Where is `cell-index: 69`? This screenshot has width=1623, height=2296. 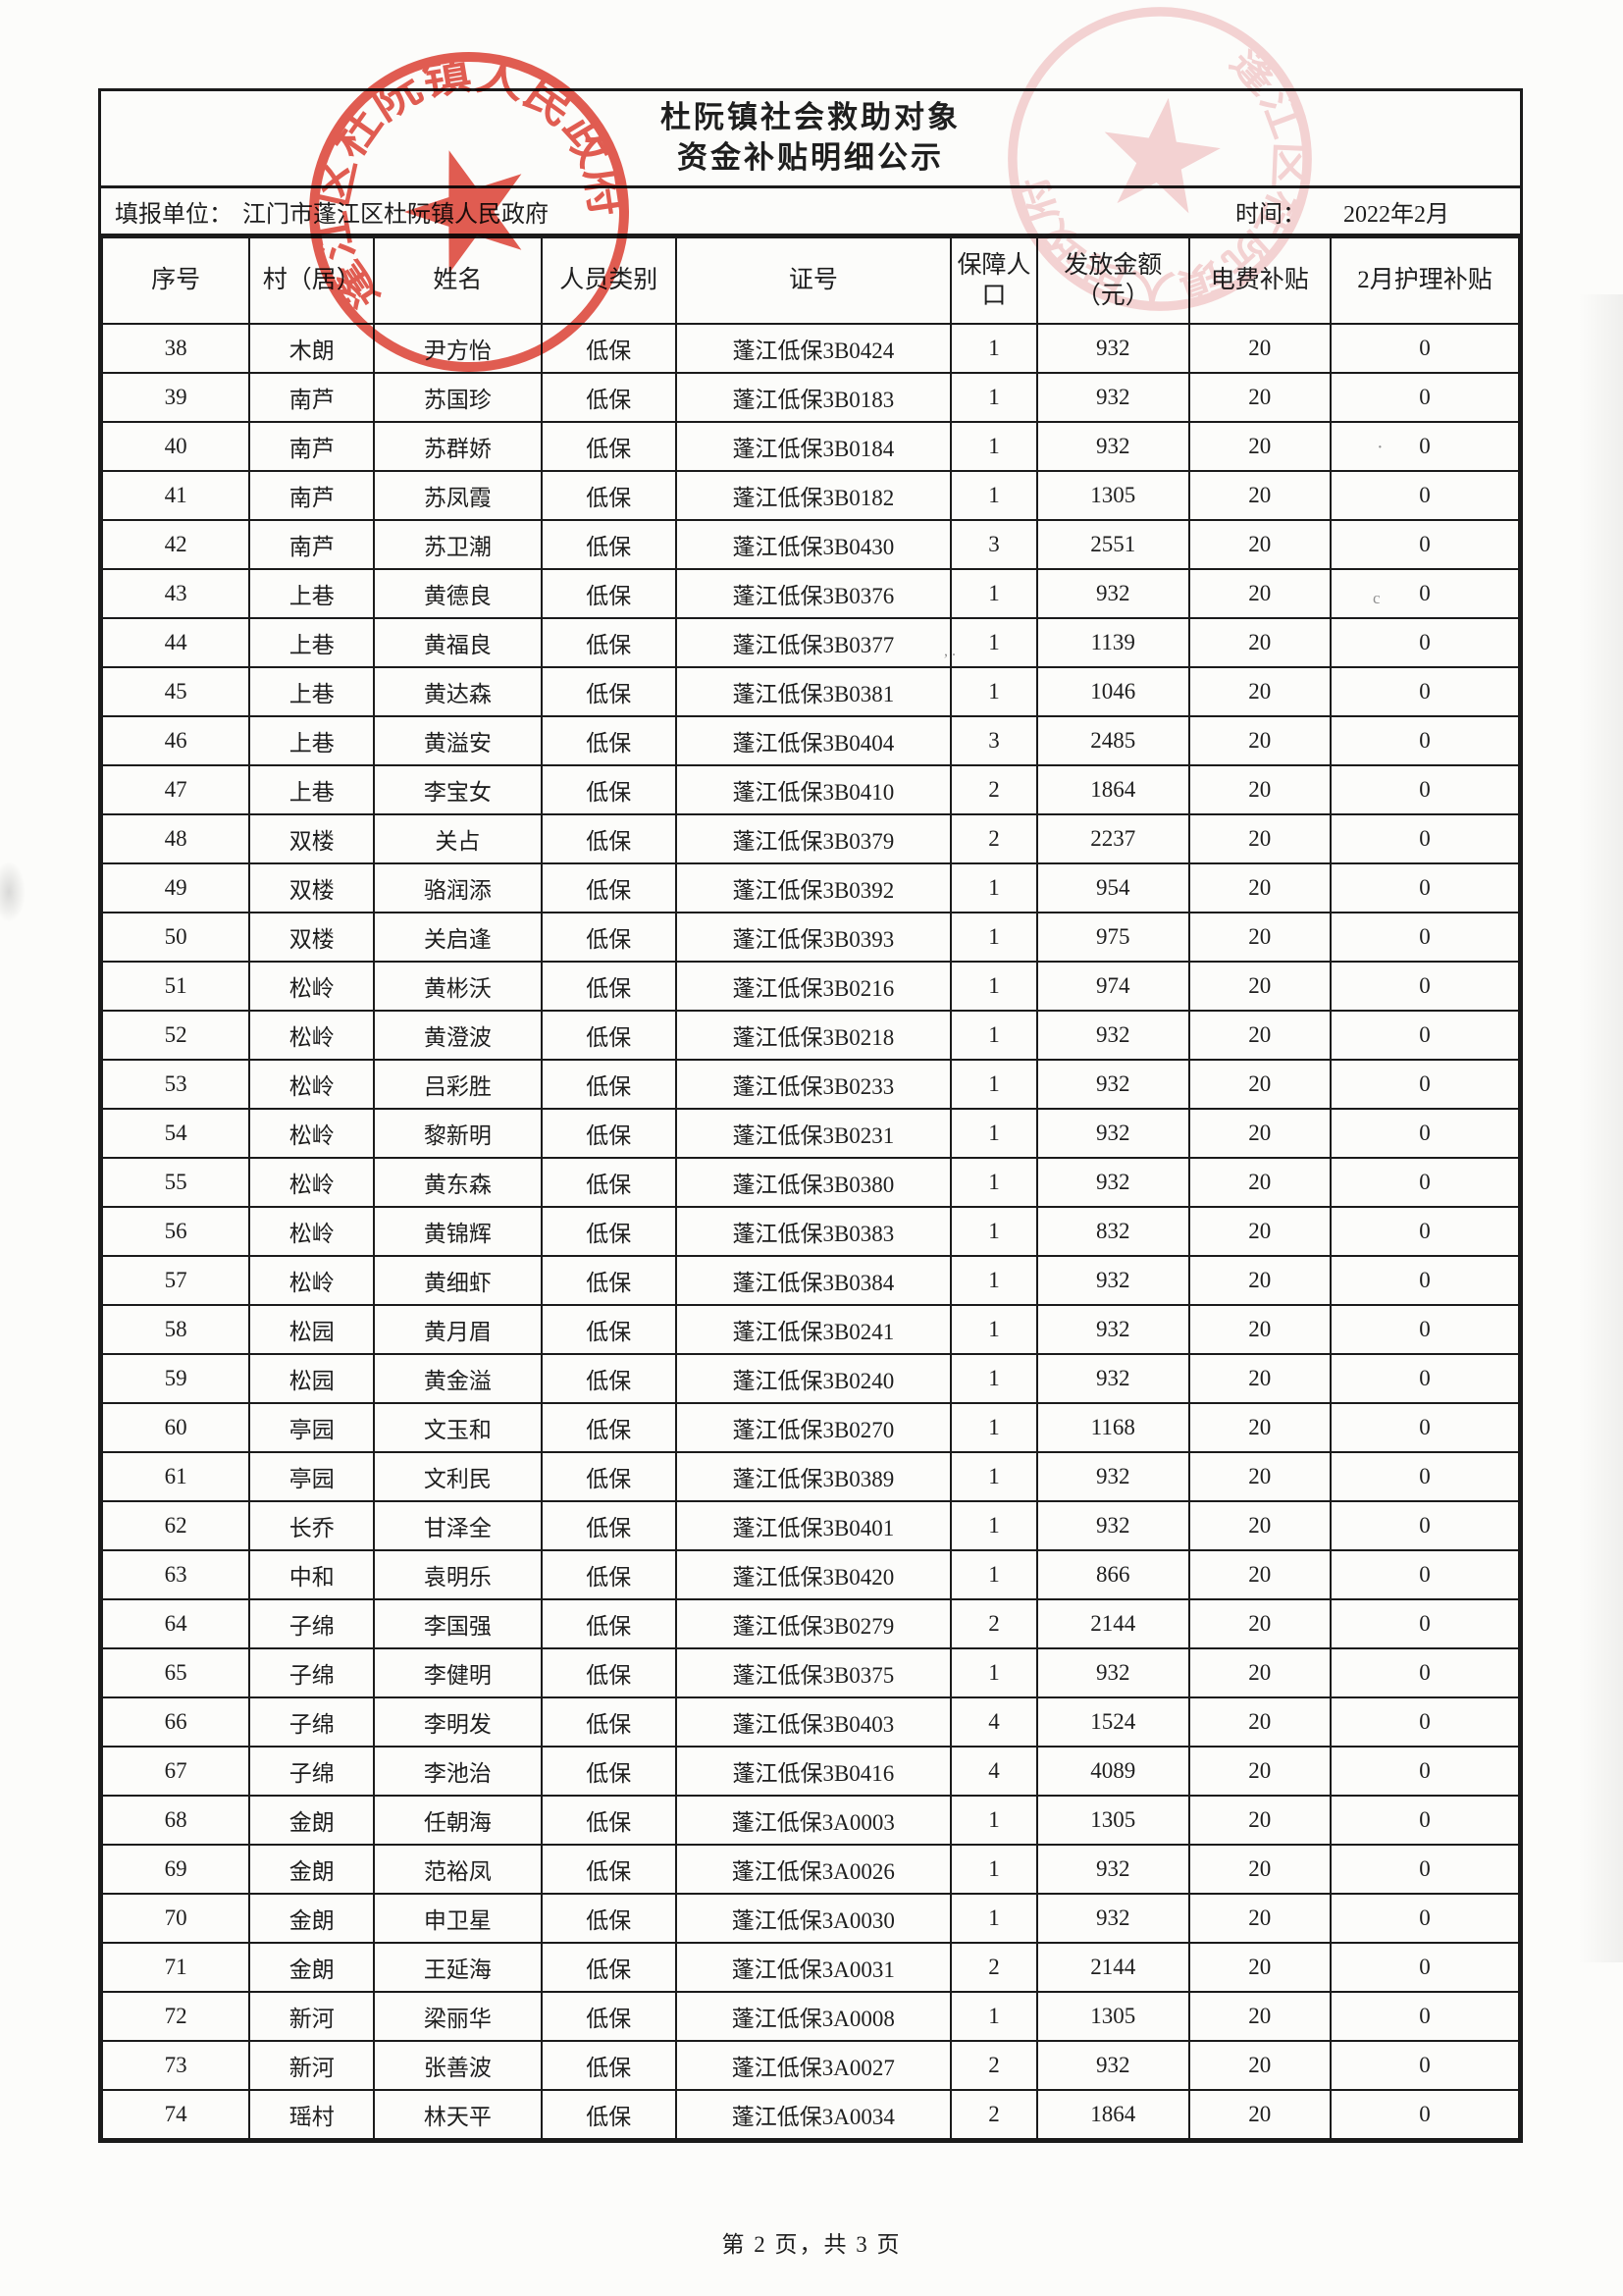 cell-index: 69 is located at coordinates (175, 1869).